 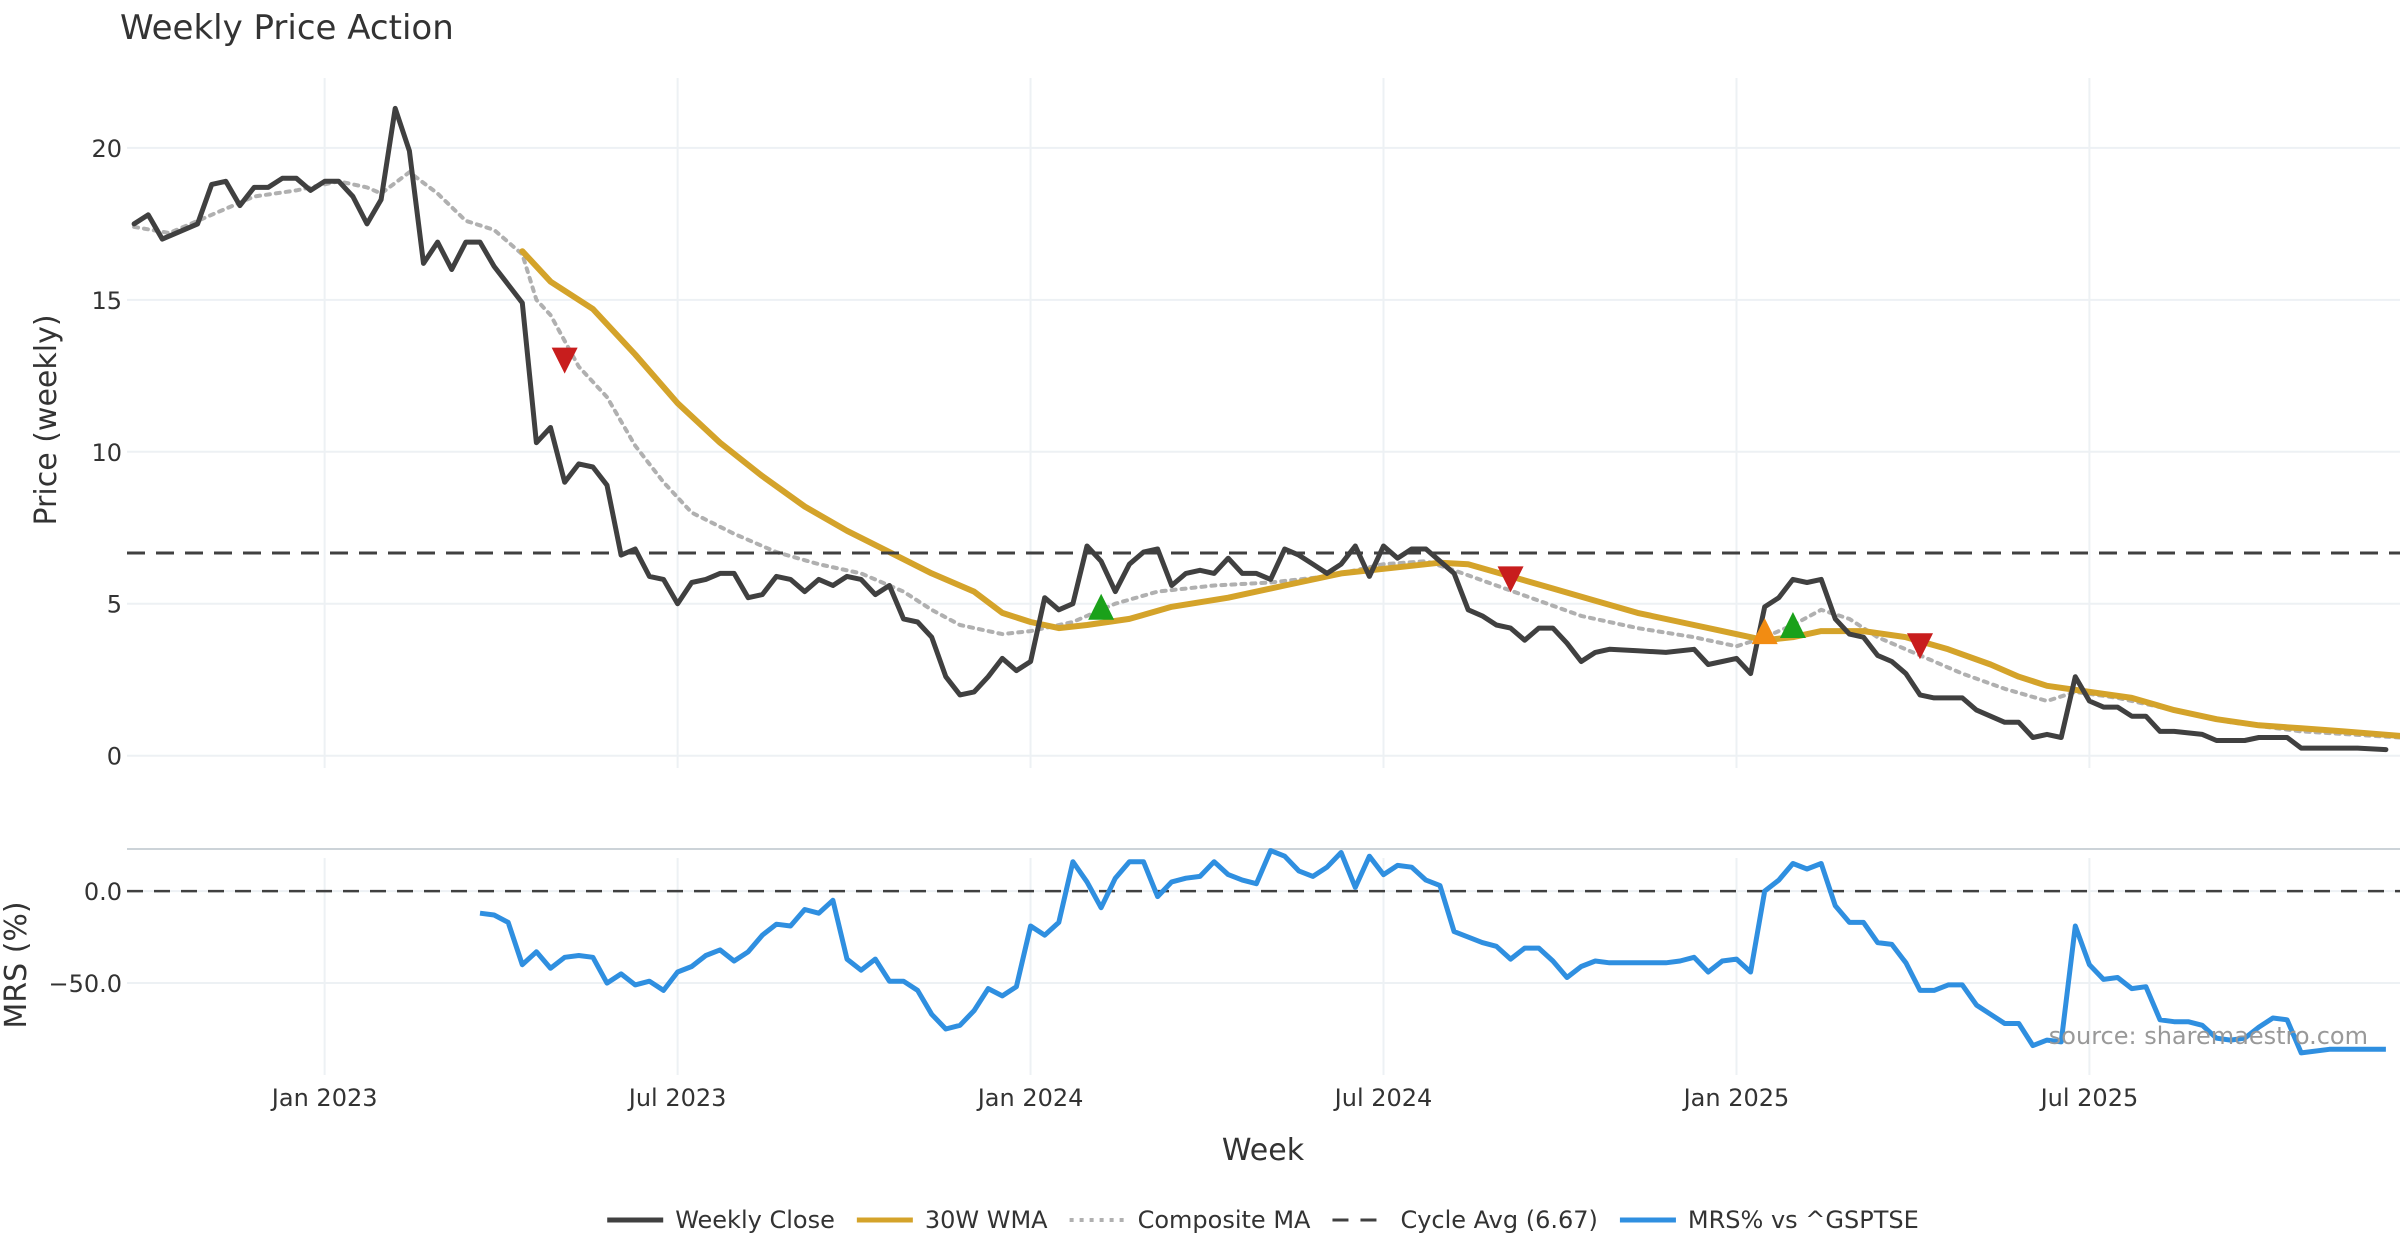 I want to click on mrs-axis-title: MRS (%), so click(x=17, y=964).